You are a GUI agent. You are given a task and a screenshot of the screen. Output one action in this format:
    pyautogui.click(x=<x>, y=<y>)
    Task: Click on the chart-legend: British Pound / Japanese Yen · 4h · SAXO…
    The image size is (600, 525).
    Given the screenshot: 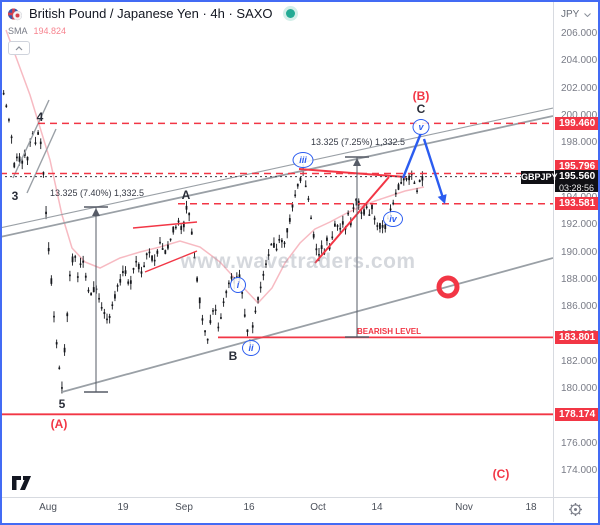 What is the action you would take?
    pyautogui.click(x=151, y=30)
    